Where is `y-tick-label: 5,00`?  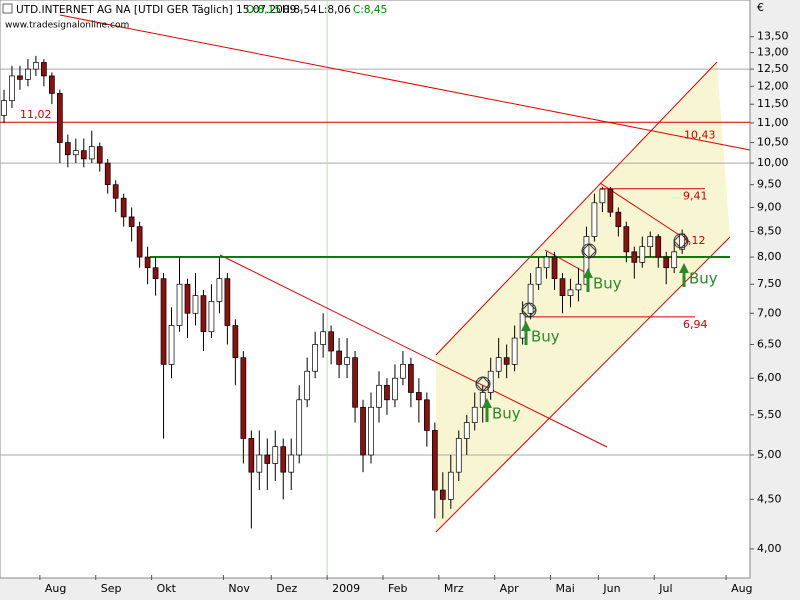
y-tick-label: 5,00 is located at coordinates (769, 454).